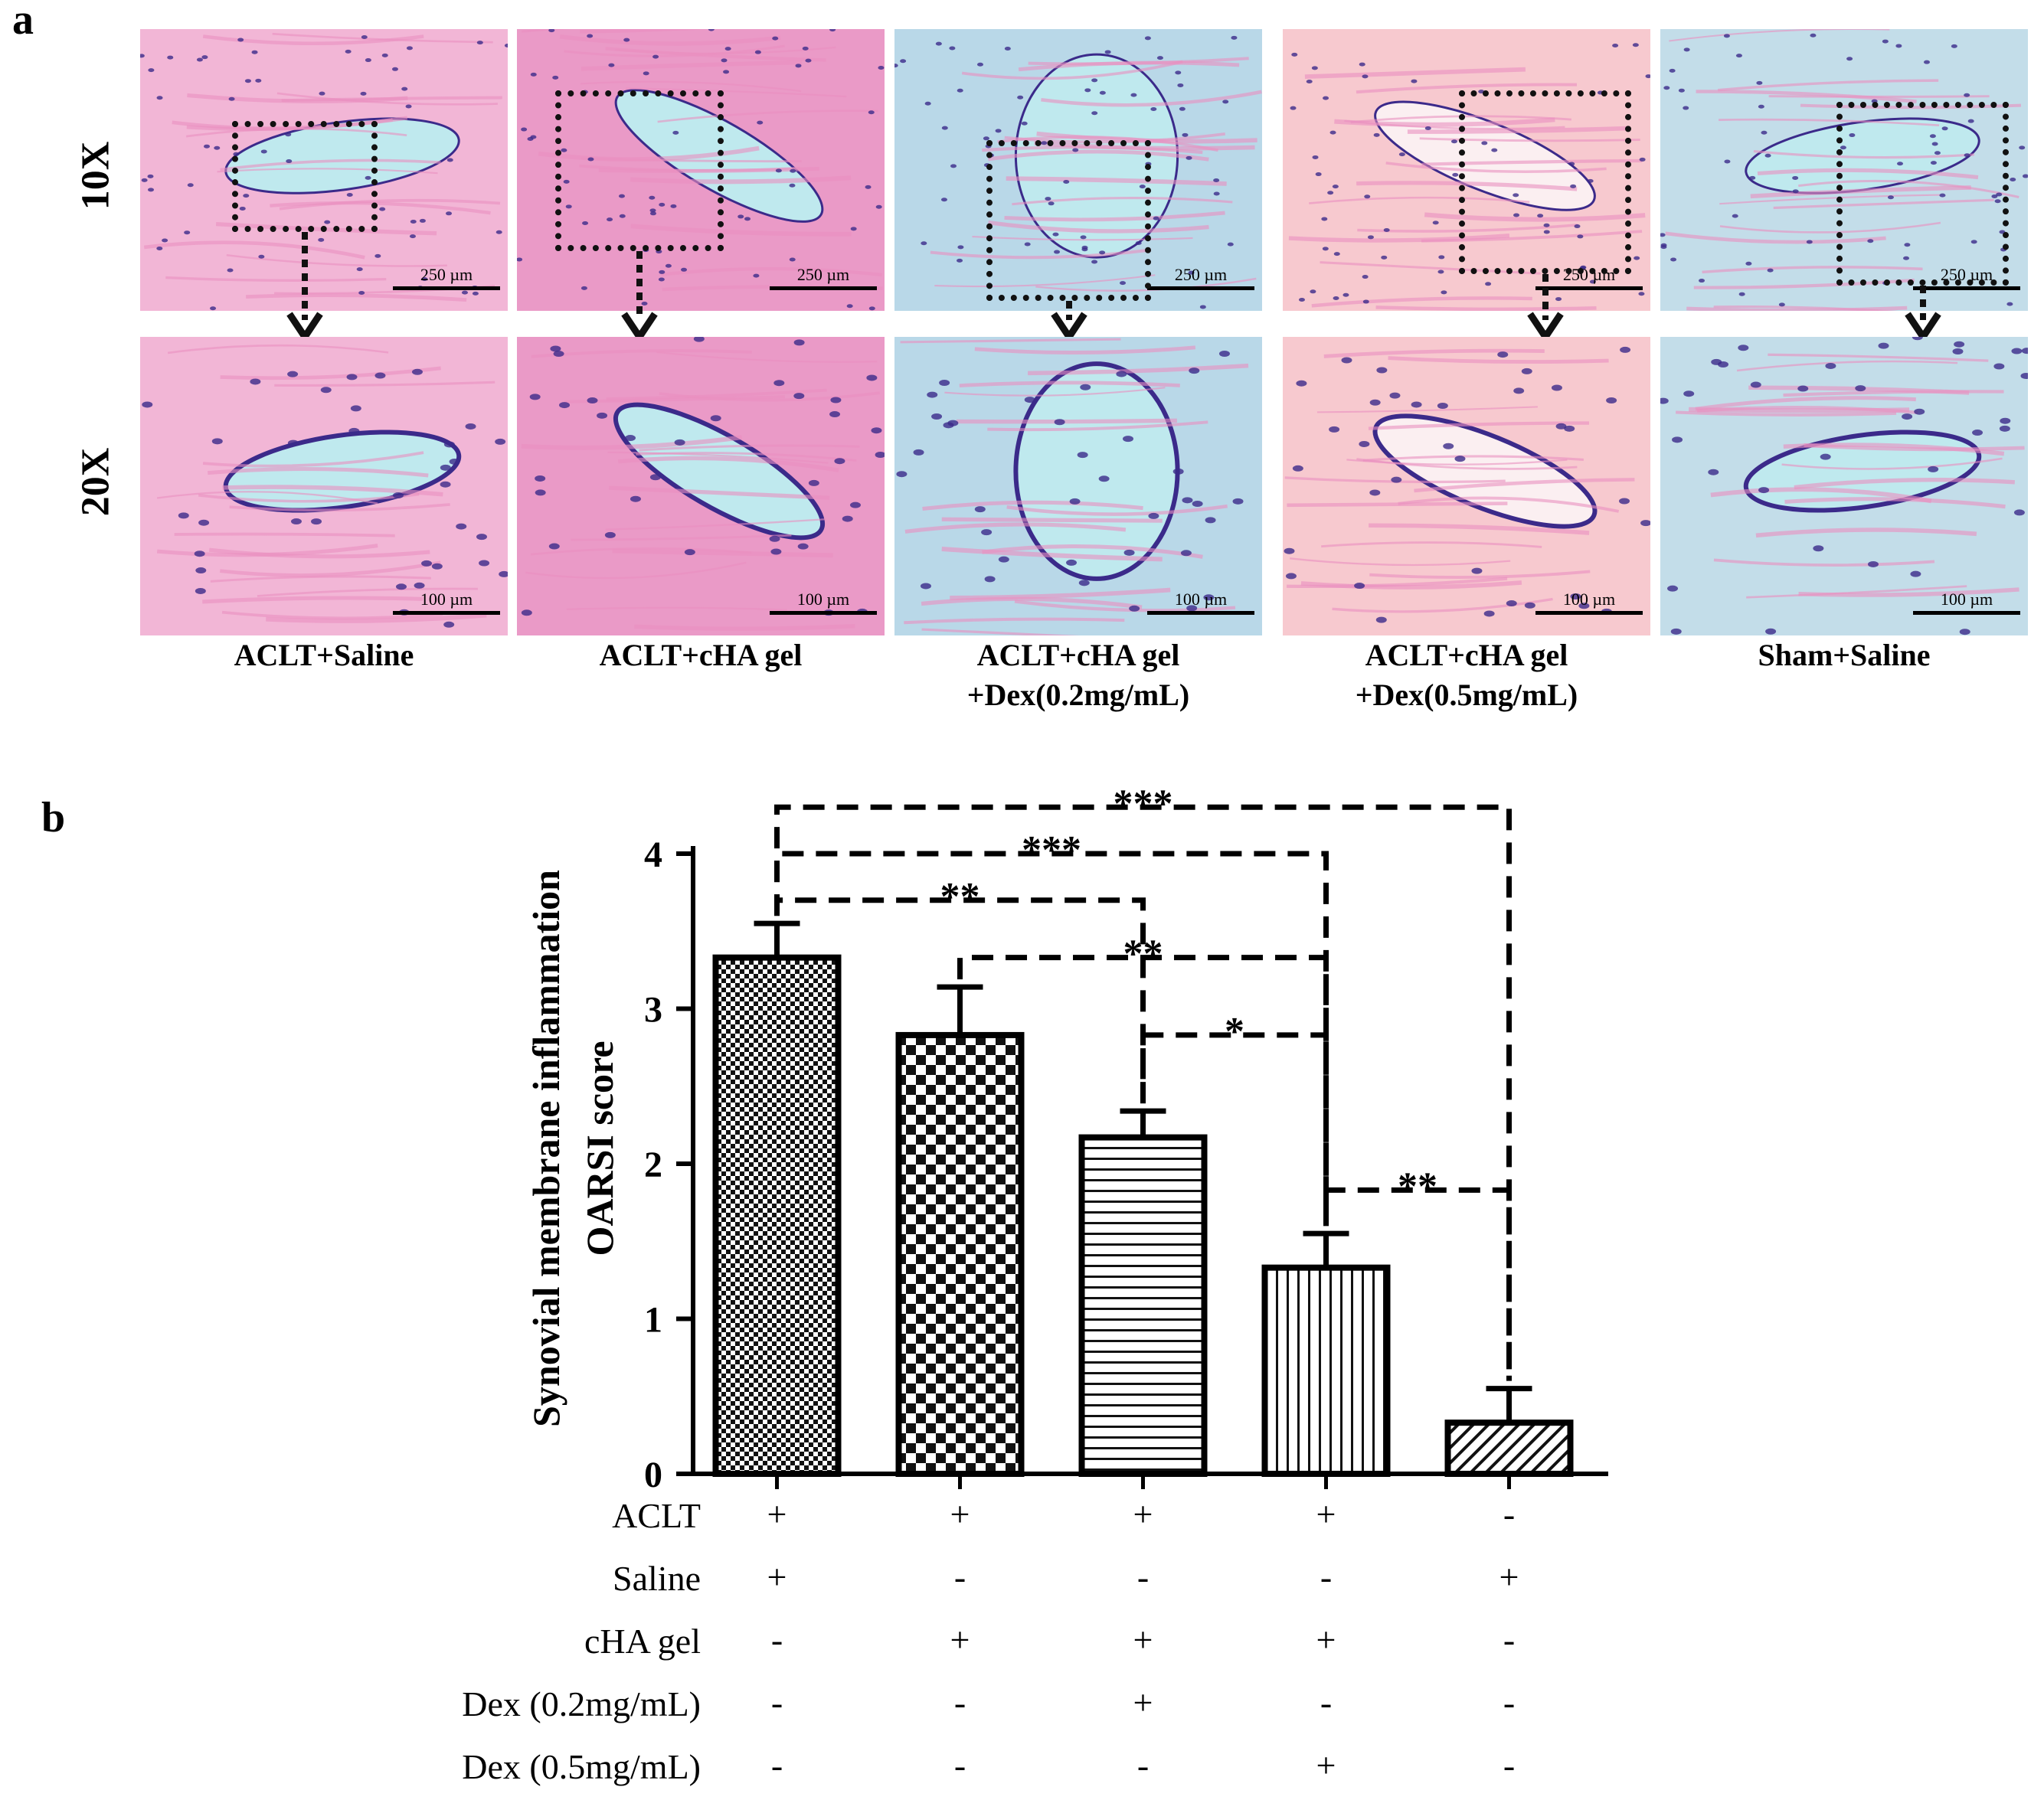  What do you see at coordinates (1051, 850) in the screenshot?
I see `significance-label-2: ***` at bounding box center [1051, 850].